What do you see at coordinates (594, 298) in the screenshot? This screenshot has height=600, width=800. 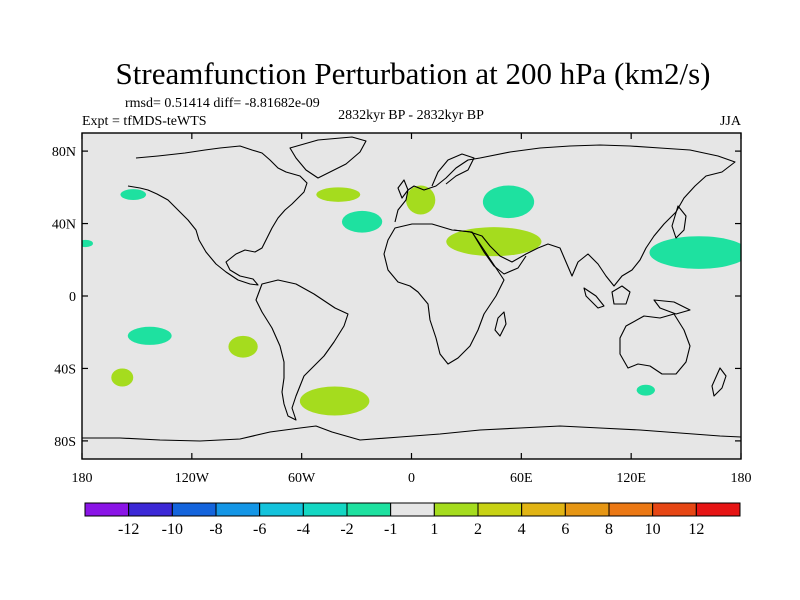 I see `coastline-sumatra` at bounding box center [594, 298].